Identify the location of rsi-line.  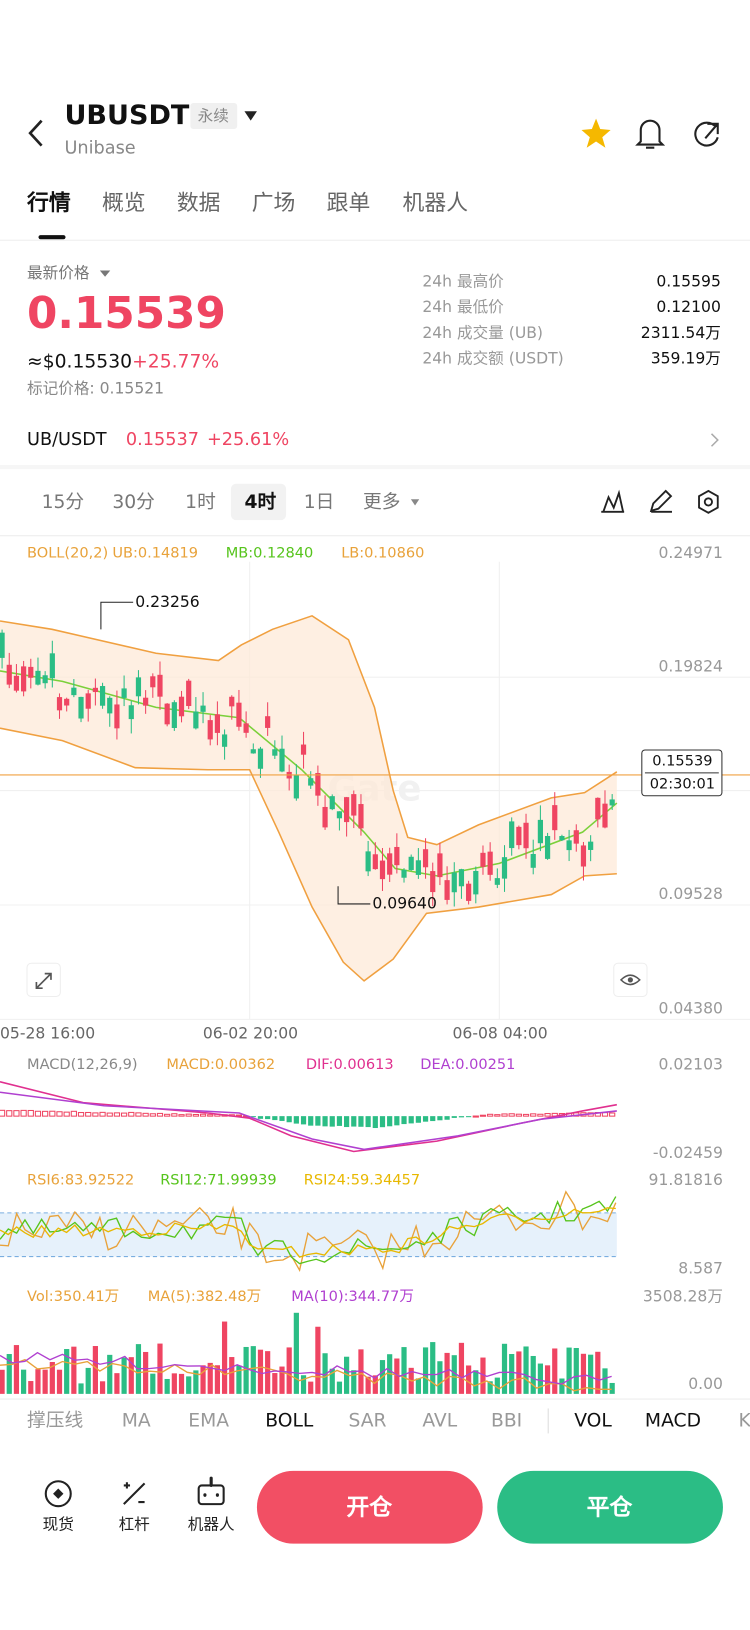
(308, 1232).